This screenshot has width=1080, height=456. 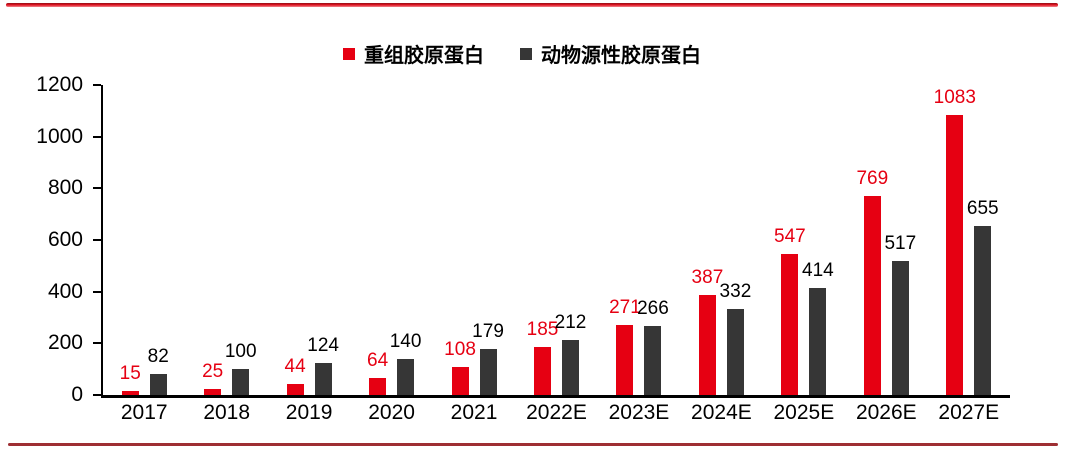 I want to click on legend-label-recombinant-collagen: 重组胶原蛋白, so click(x=424, y=56).